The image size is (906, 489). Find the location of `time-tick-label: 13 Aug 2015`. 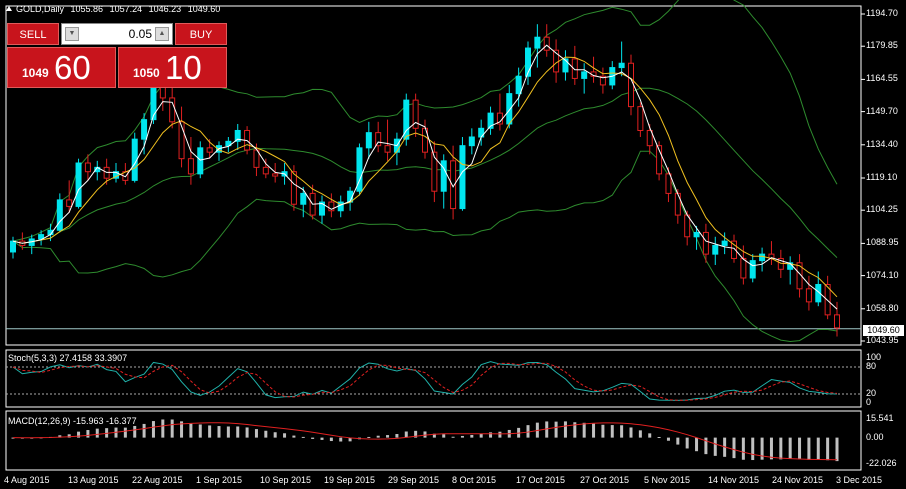

time-tick-label: 13 Aug 2015 is located at coordinates (93, 480).